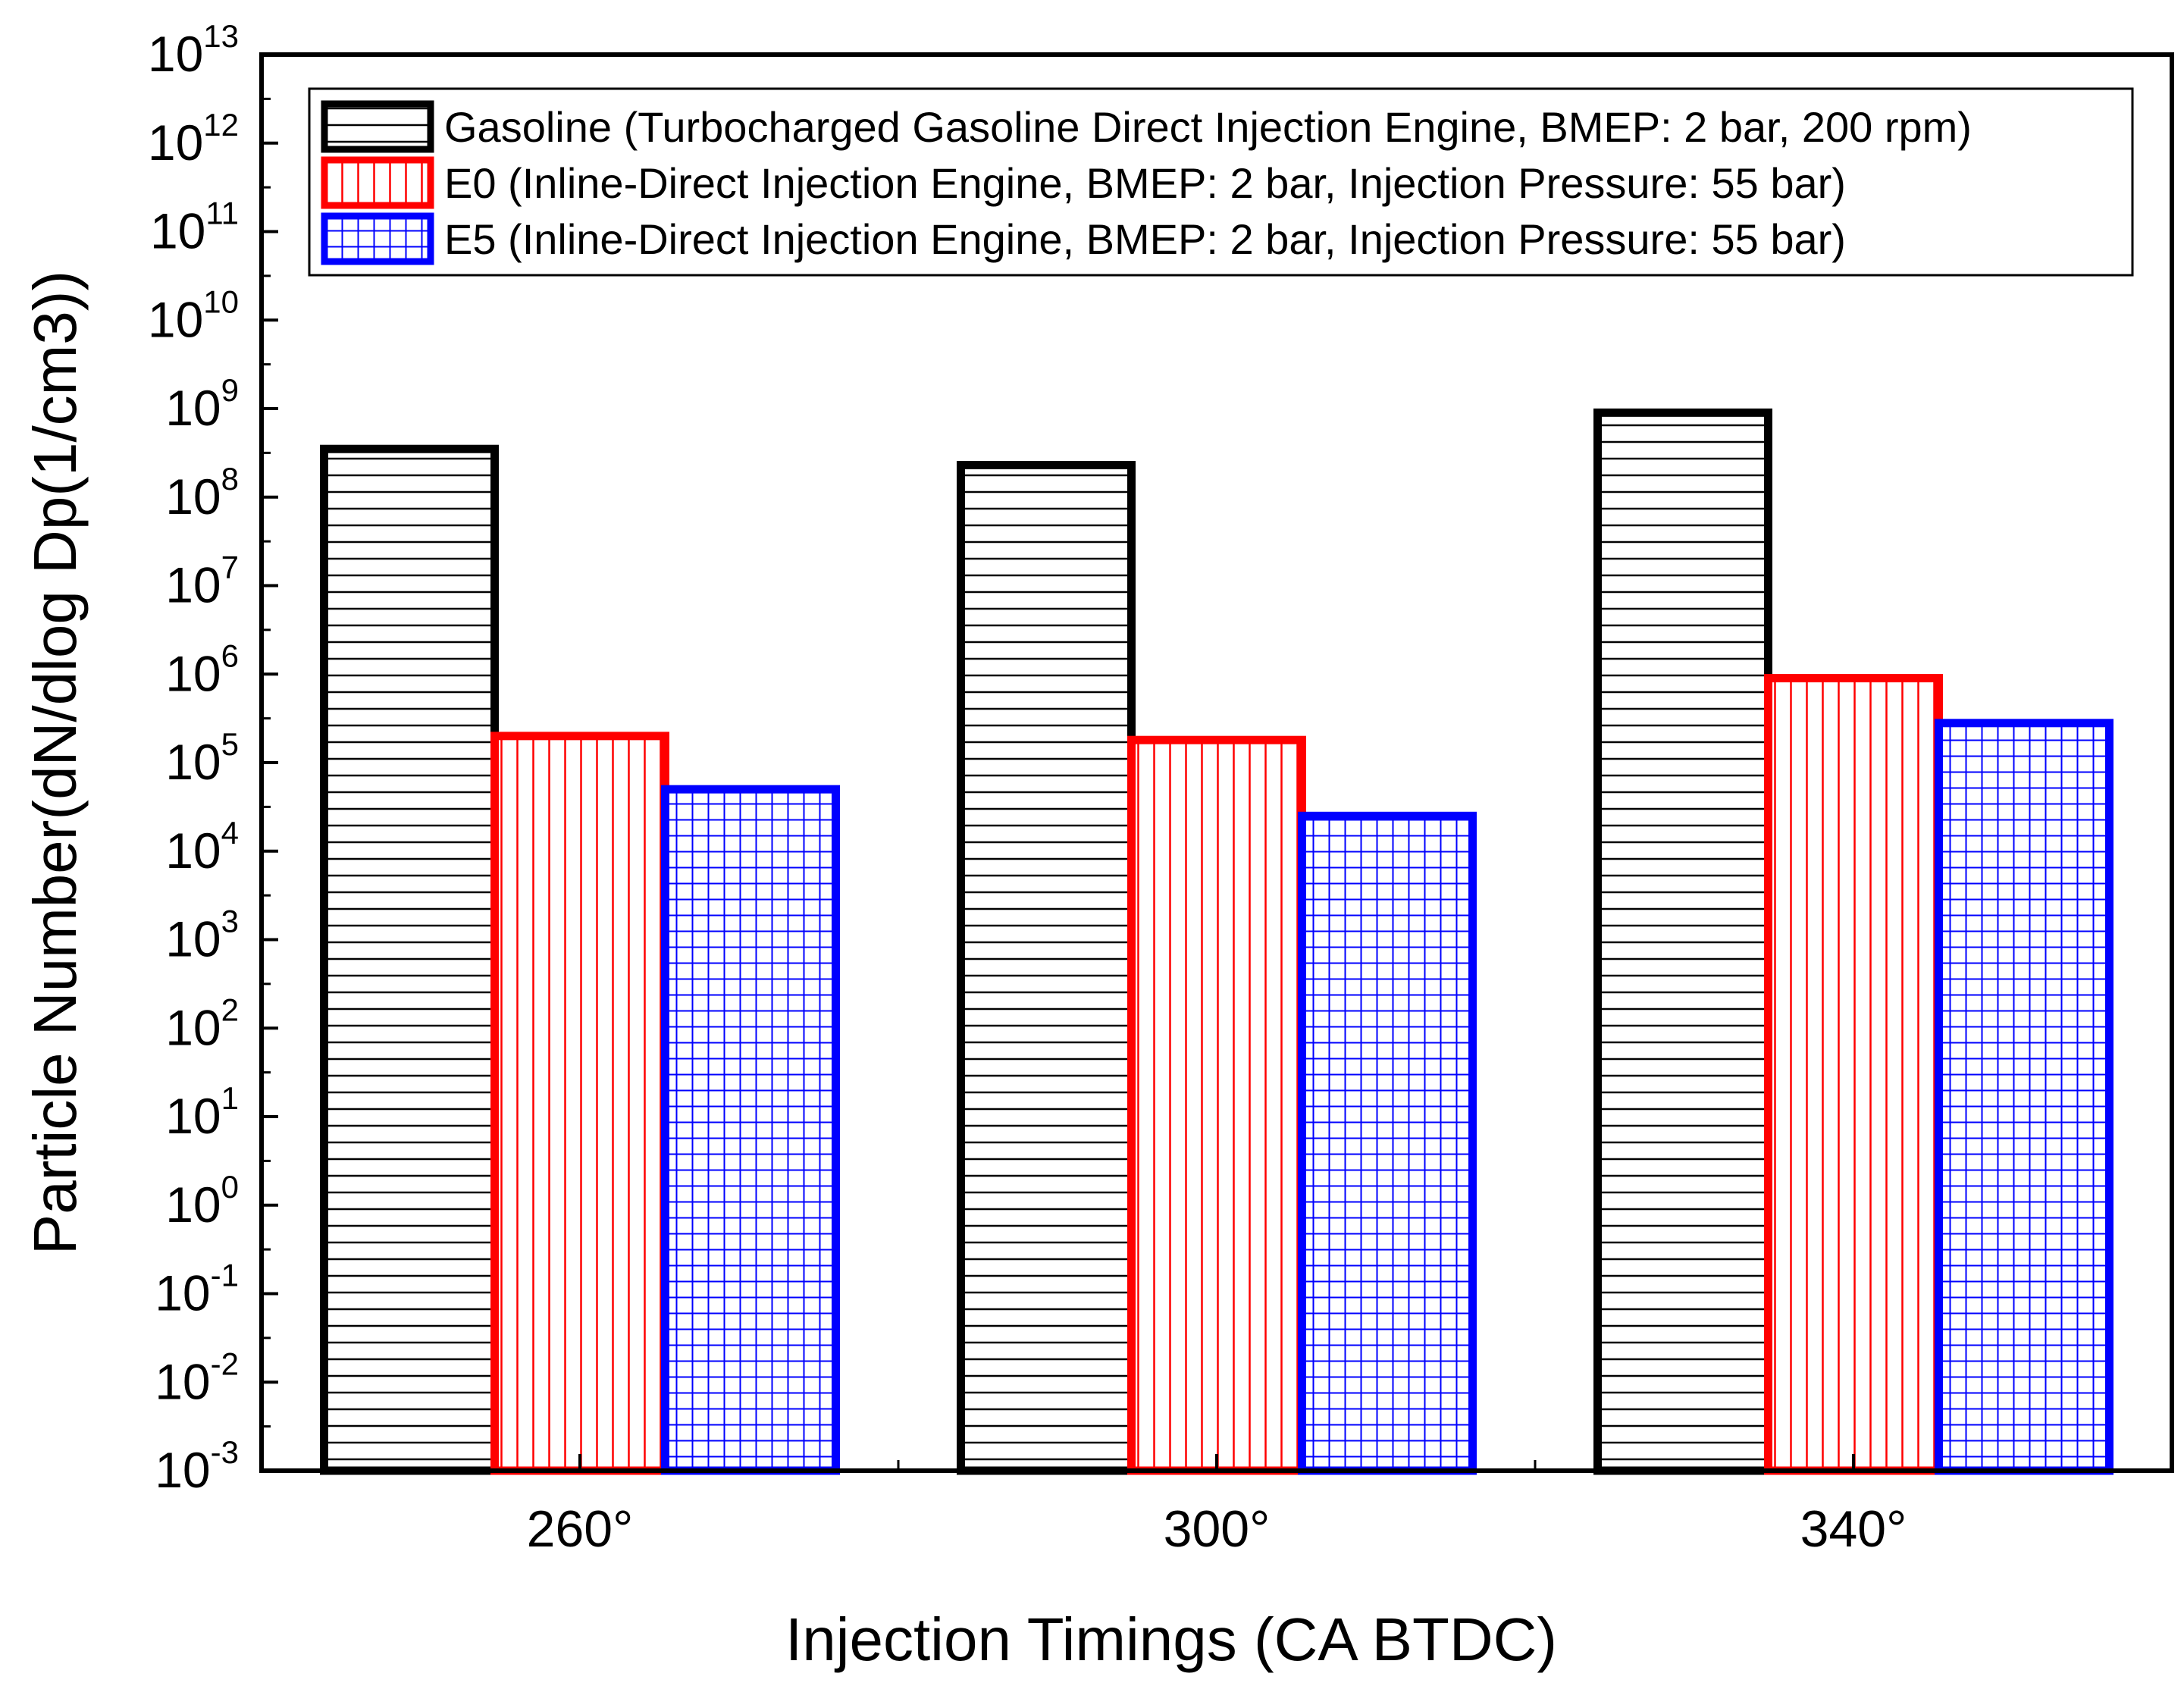 This screenshot has width=2184, height=1689. I want to click on y-tick-label: 10⁴, so click(202, 847).